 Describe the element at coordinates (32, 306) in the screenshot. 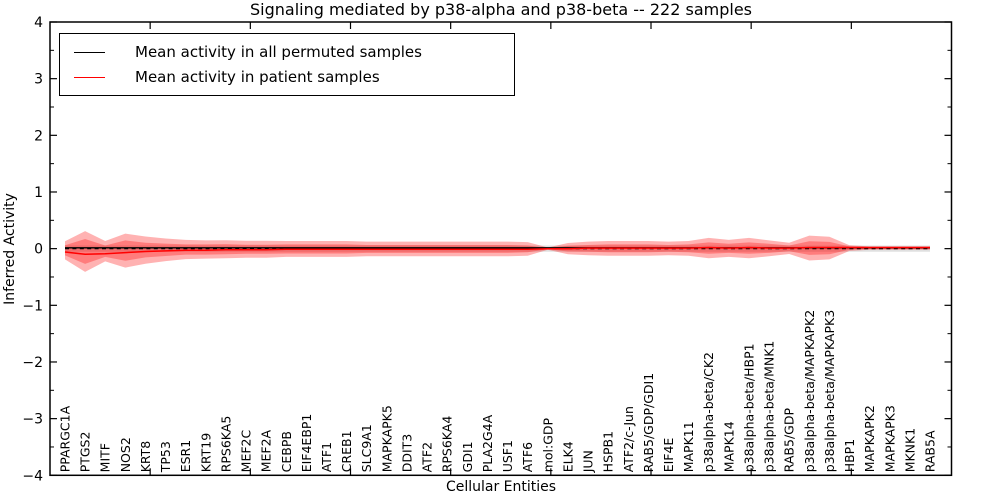

I see `y-tick-label: −1` at that location.